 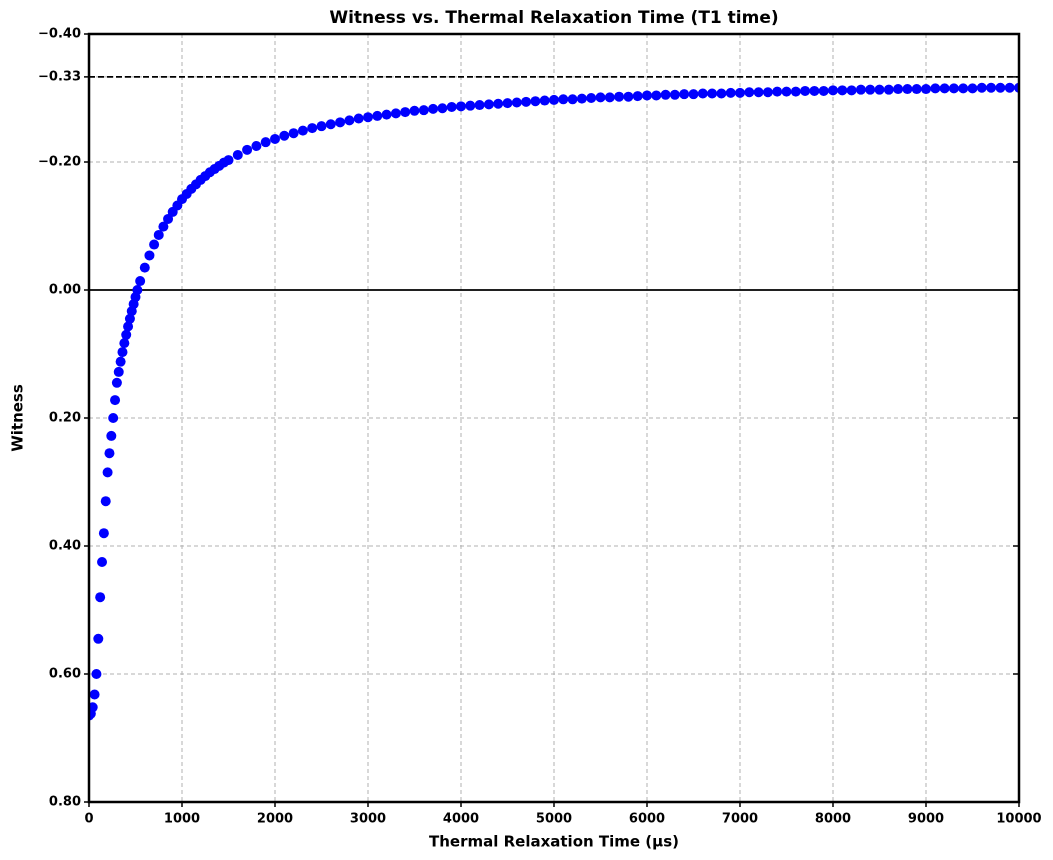 I want to click on x-tick-label: 7000, so click(x=740, y=819).